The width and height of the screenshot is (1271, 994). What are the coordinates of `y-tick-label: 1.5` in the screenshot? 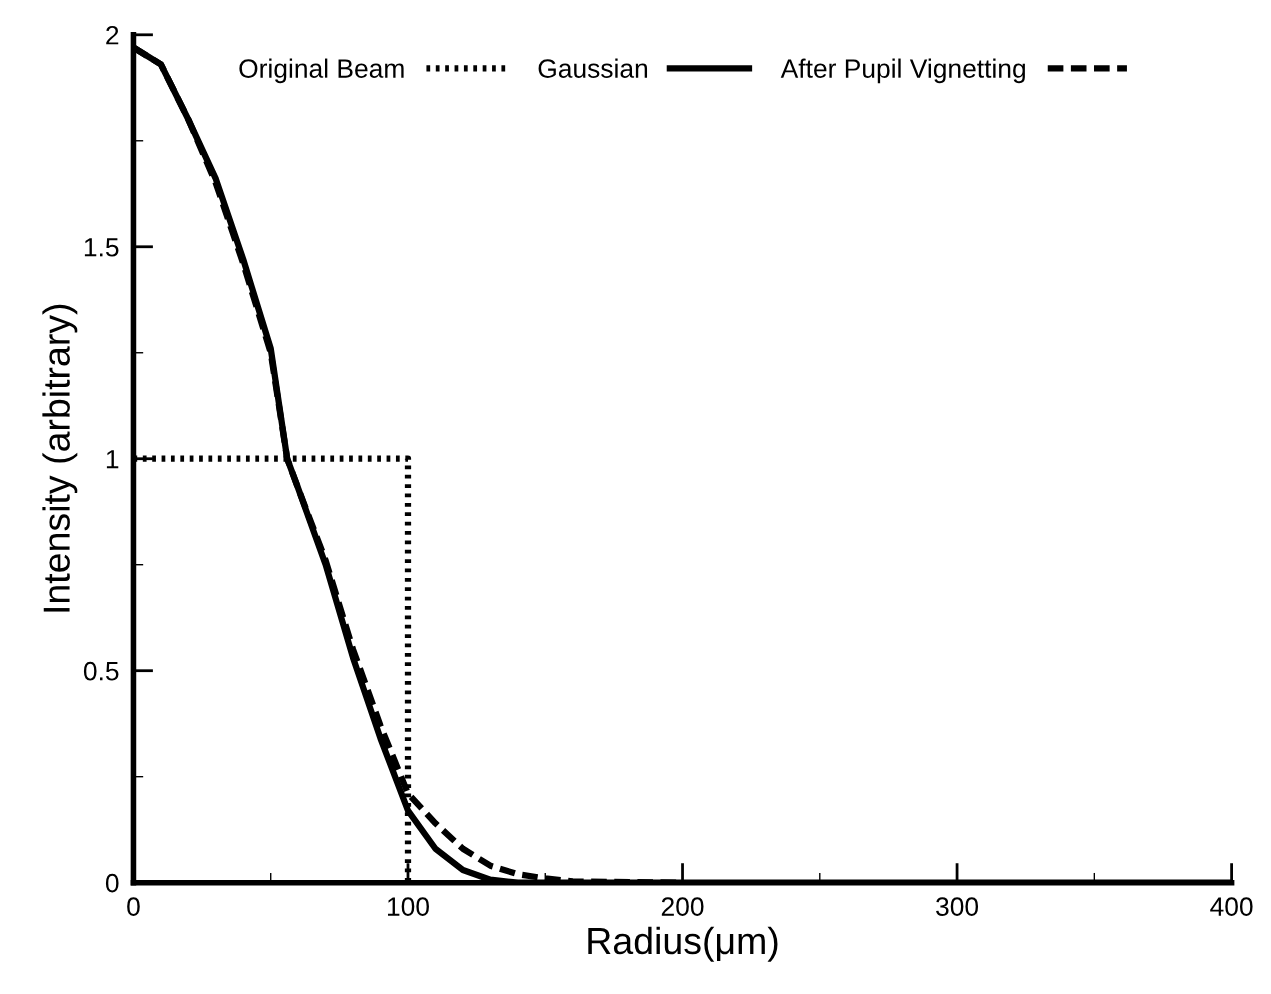 It's located at (101, 247).